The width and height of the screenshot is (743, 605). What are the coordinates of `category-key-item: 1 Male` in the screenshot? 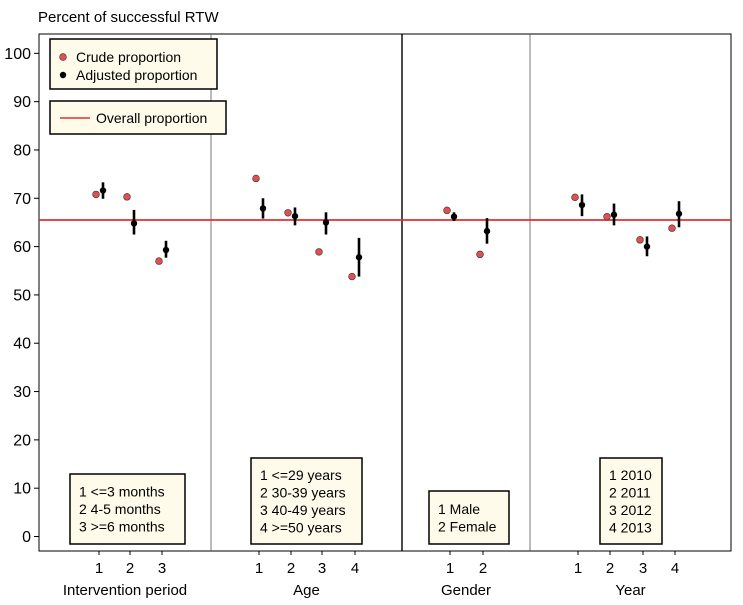 It's located at (459, 509).